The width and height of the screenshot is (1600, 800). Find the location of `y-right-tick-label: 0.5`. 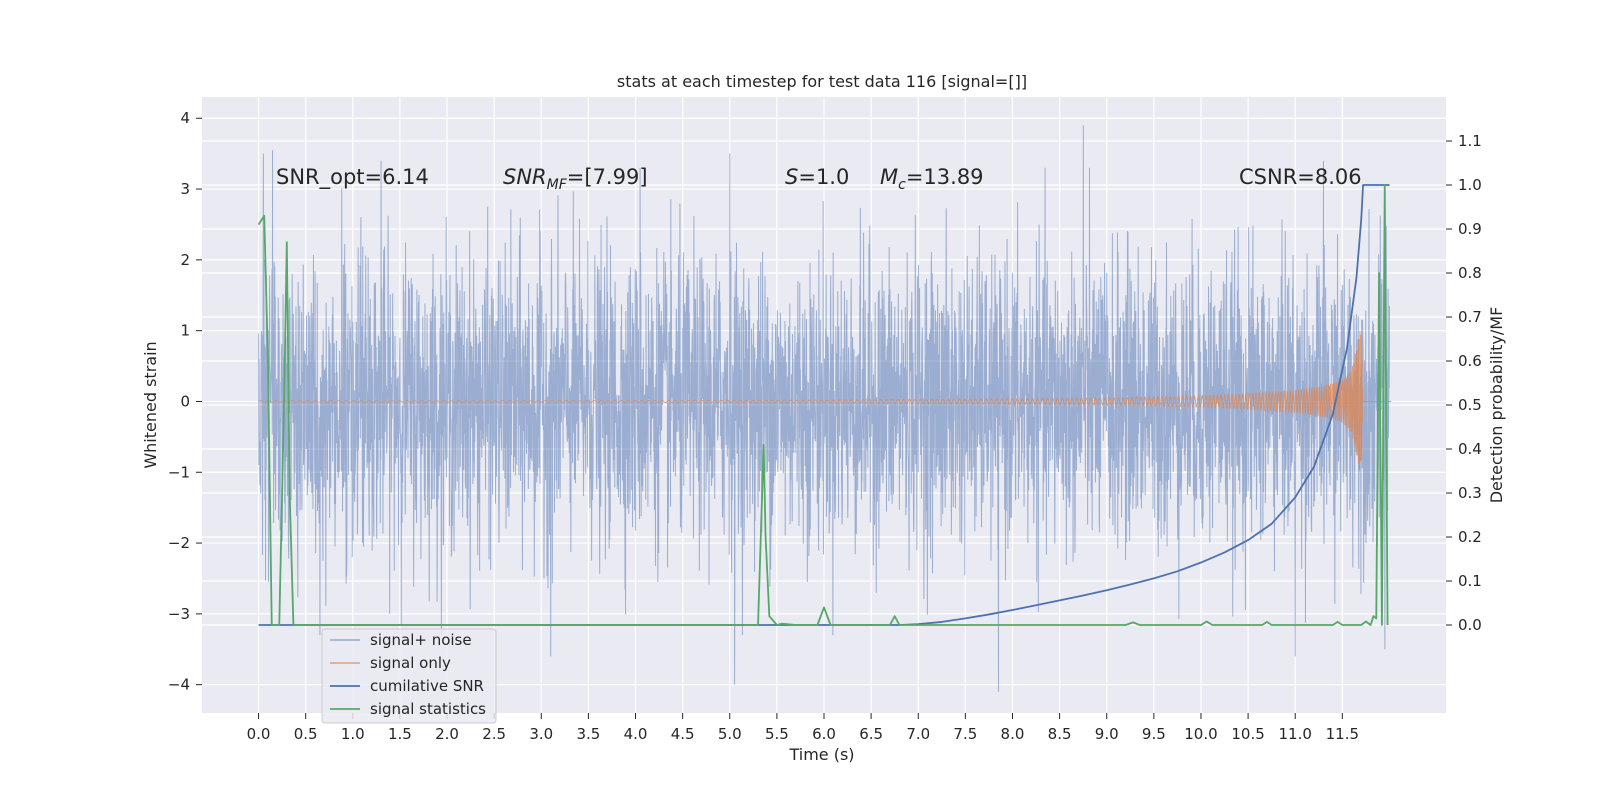

y-right-tick-label: 0.5 is located at coordinates (1470, 405).